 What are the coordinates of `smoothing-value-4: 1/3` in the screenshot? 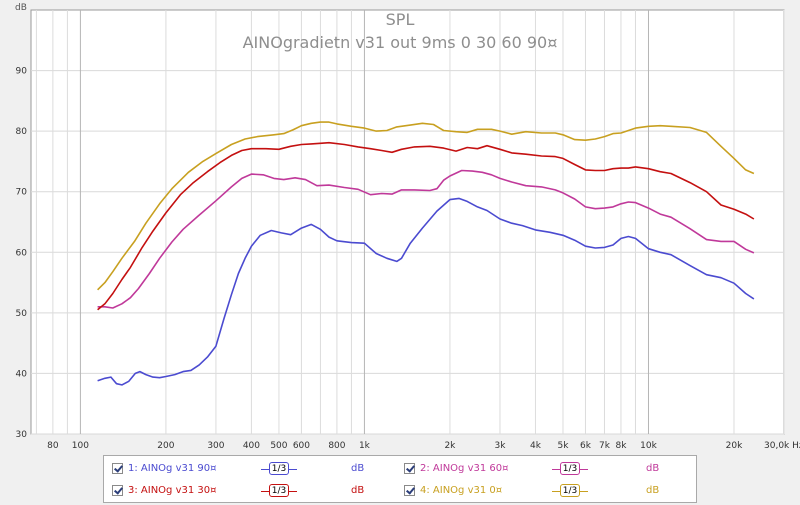 It's located at (570, 490).